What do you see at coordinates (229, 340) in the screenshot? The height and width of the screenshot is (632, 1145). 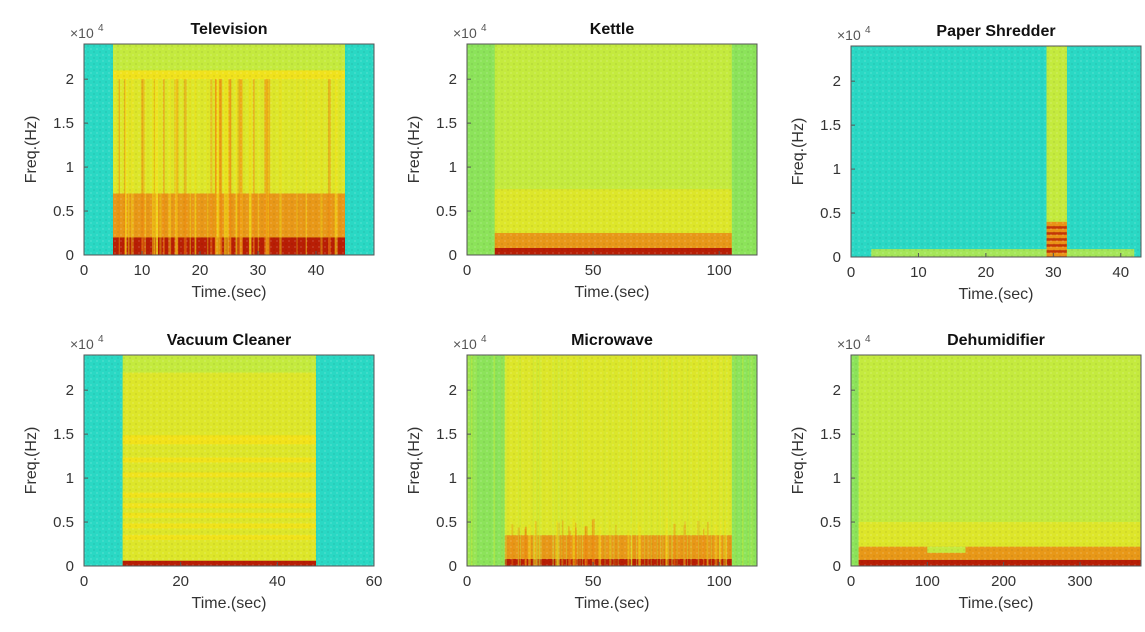 I see `panel-title: Vacuum Cleaner` at bounding box center [229, 340].